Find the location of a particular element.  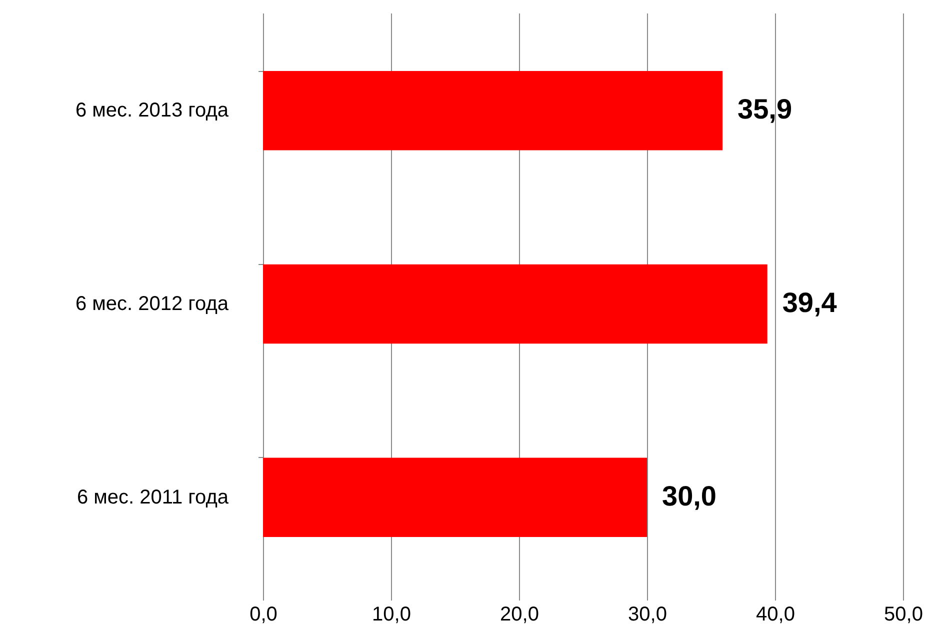

y-tick-label: 6 мес. 2013 года is located at coordinates (152, 111).